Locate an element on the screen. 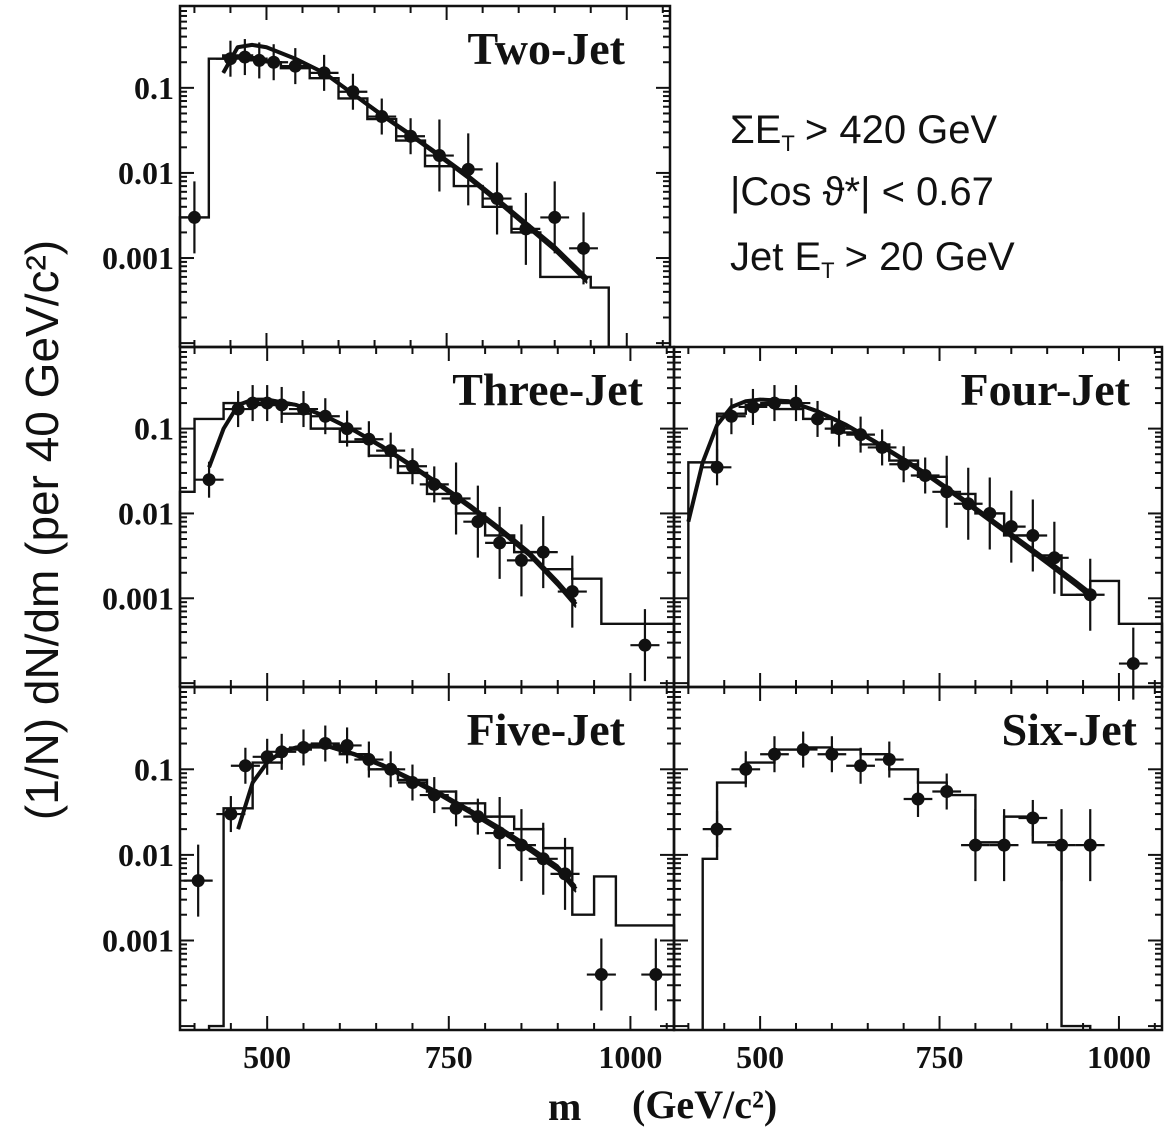  x-tick-label: 750 is located at coordinates (449, 1057).